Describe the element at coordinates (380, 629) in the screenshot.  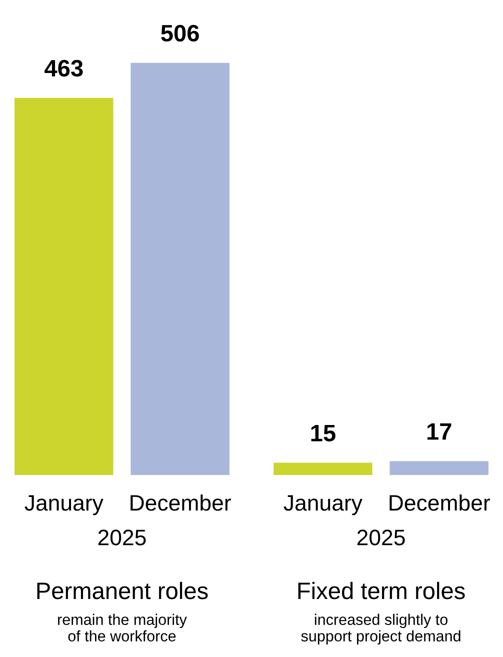
I see `text: increased slightly to support project demand` at that location.